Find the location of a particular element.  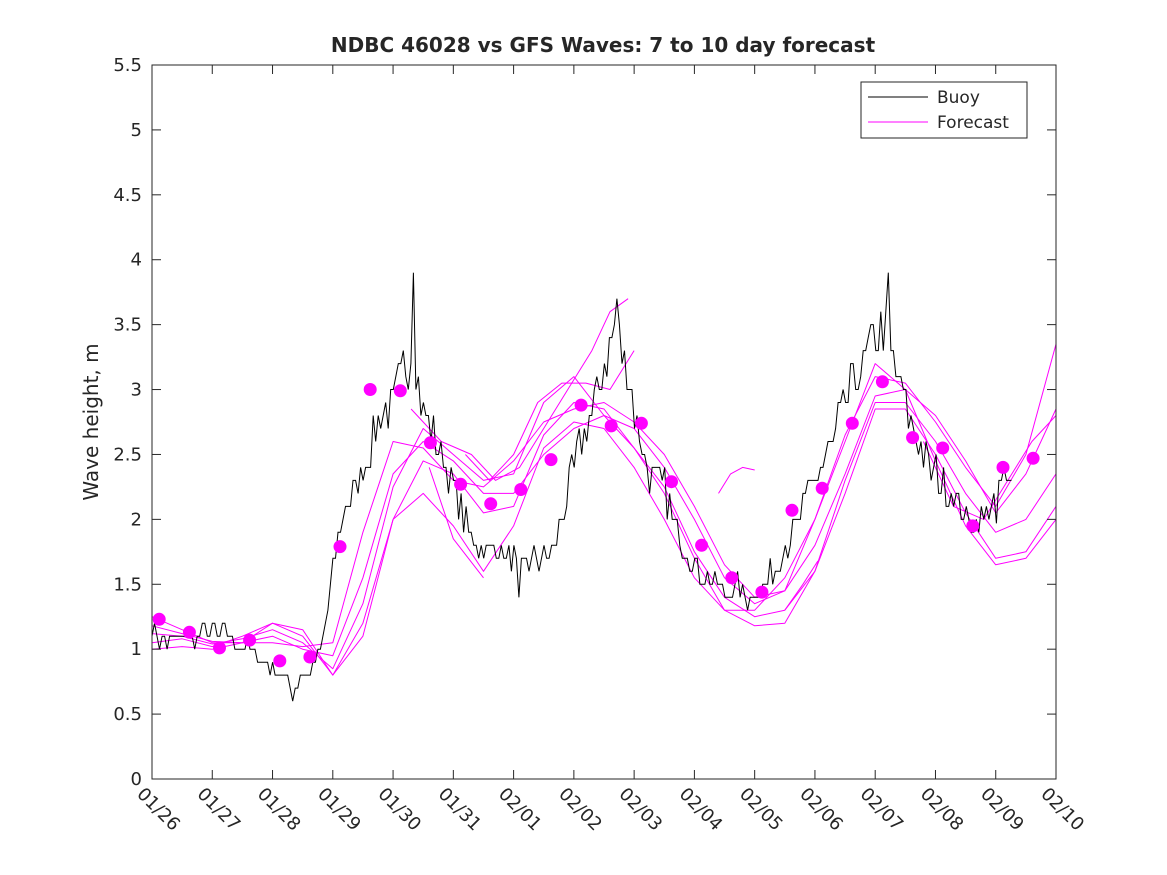

legend-box is located at coordinates (944, 110).